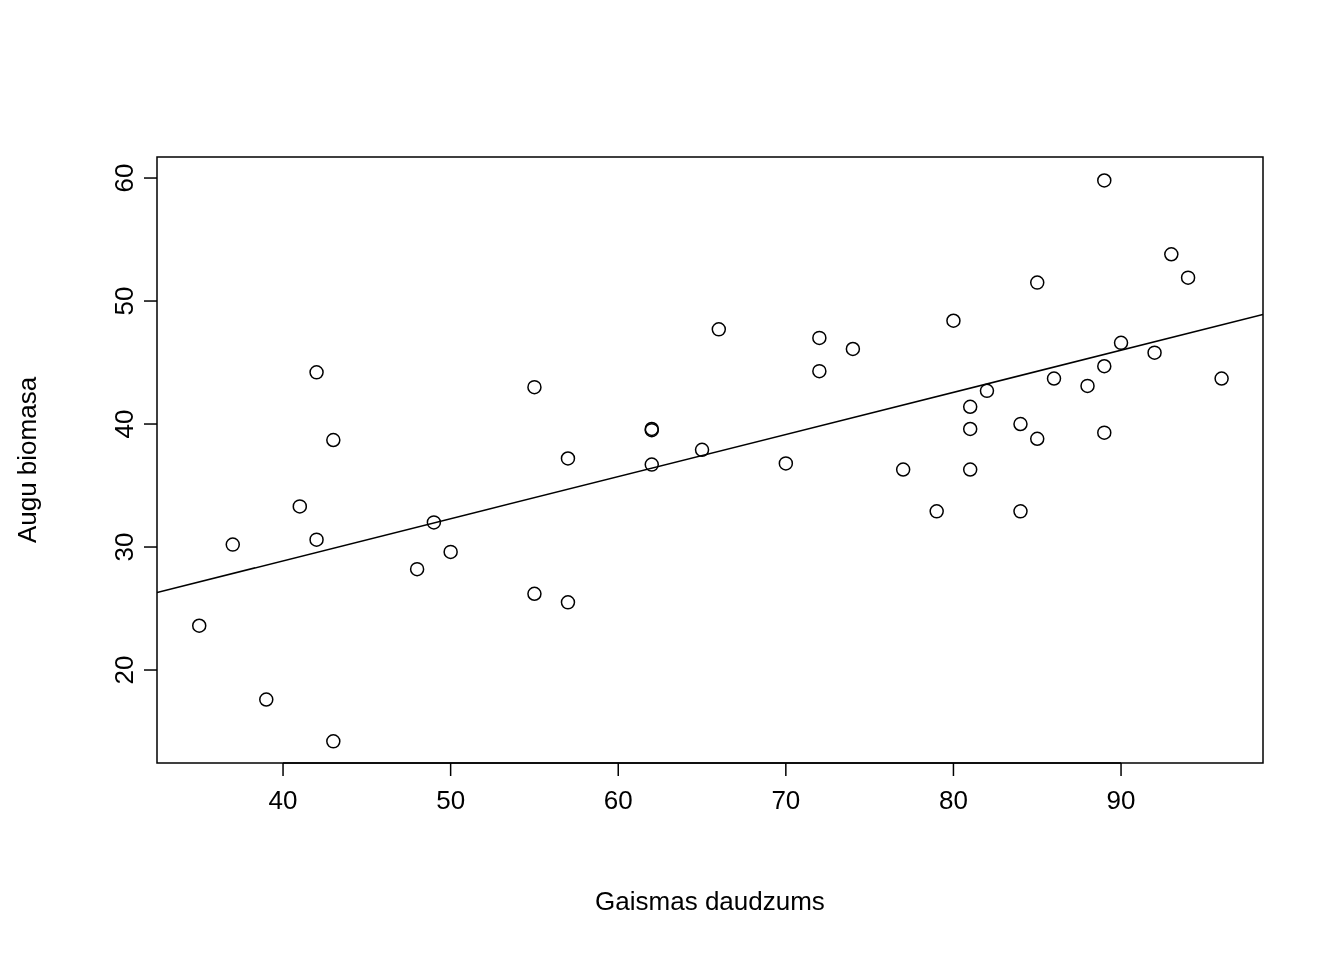  What do you see at coordinates (786, 800) in the screenshot?
I see `x-tick-label: 70` at bounding box center [786, 800].